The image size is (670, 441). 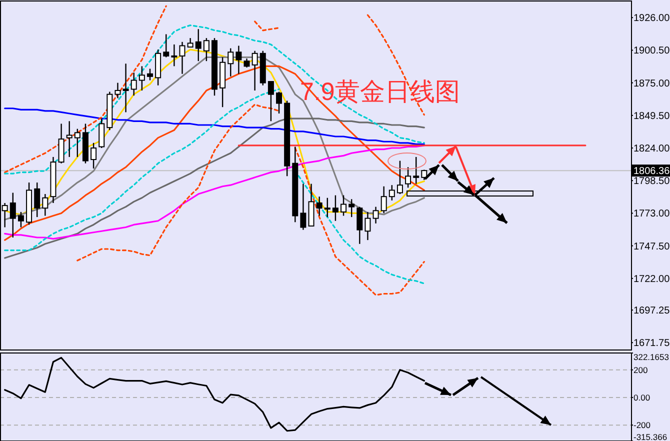 I want to click on y-tick-label: 200, so click(x=641, y=369).